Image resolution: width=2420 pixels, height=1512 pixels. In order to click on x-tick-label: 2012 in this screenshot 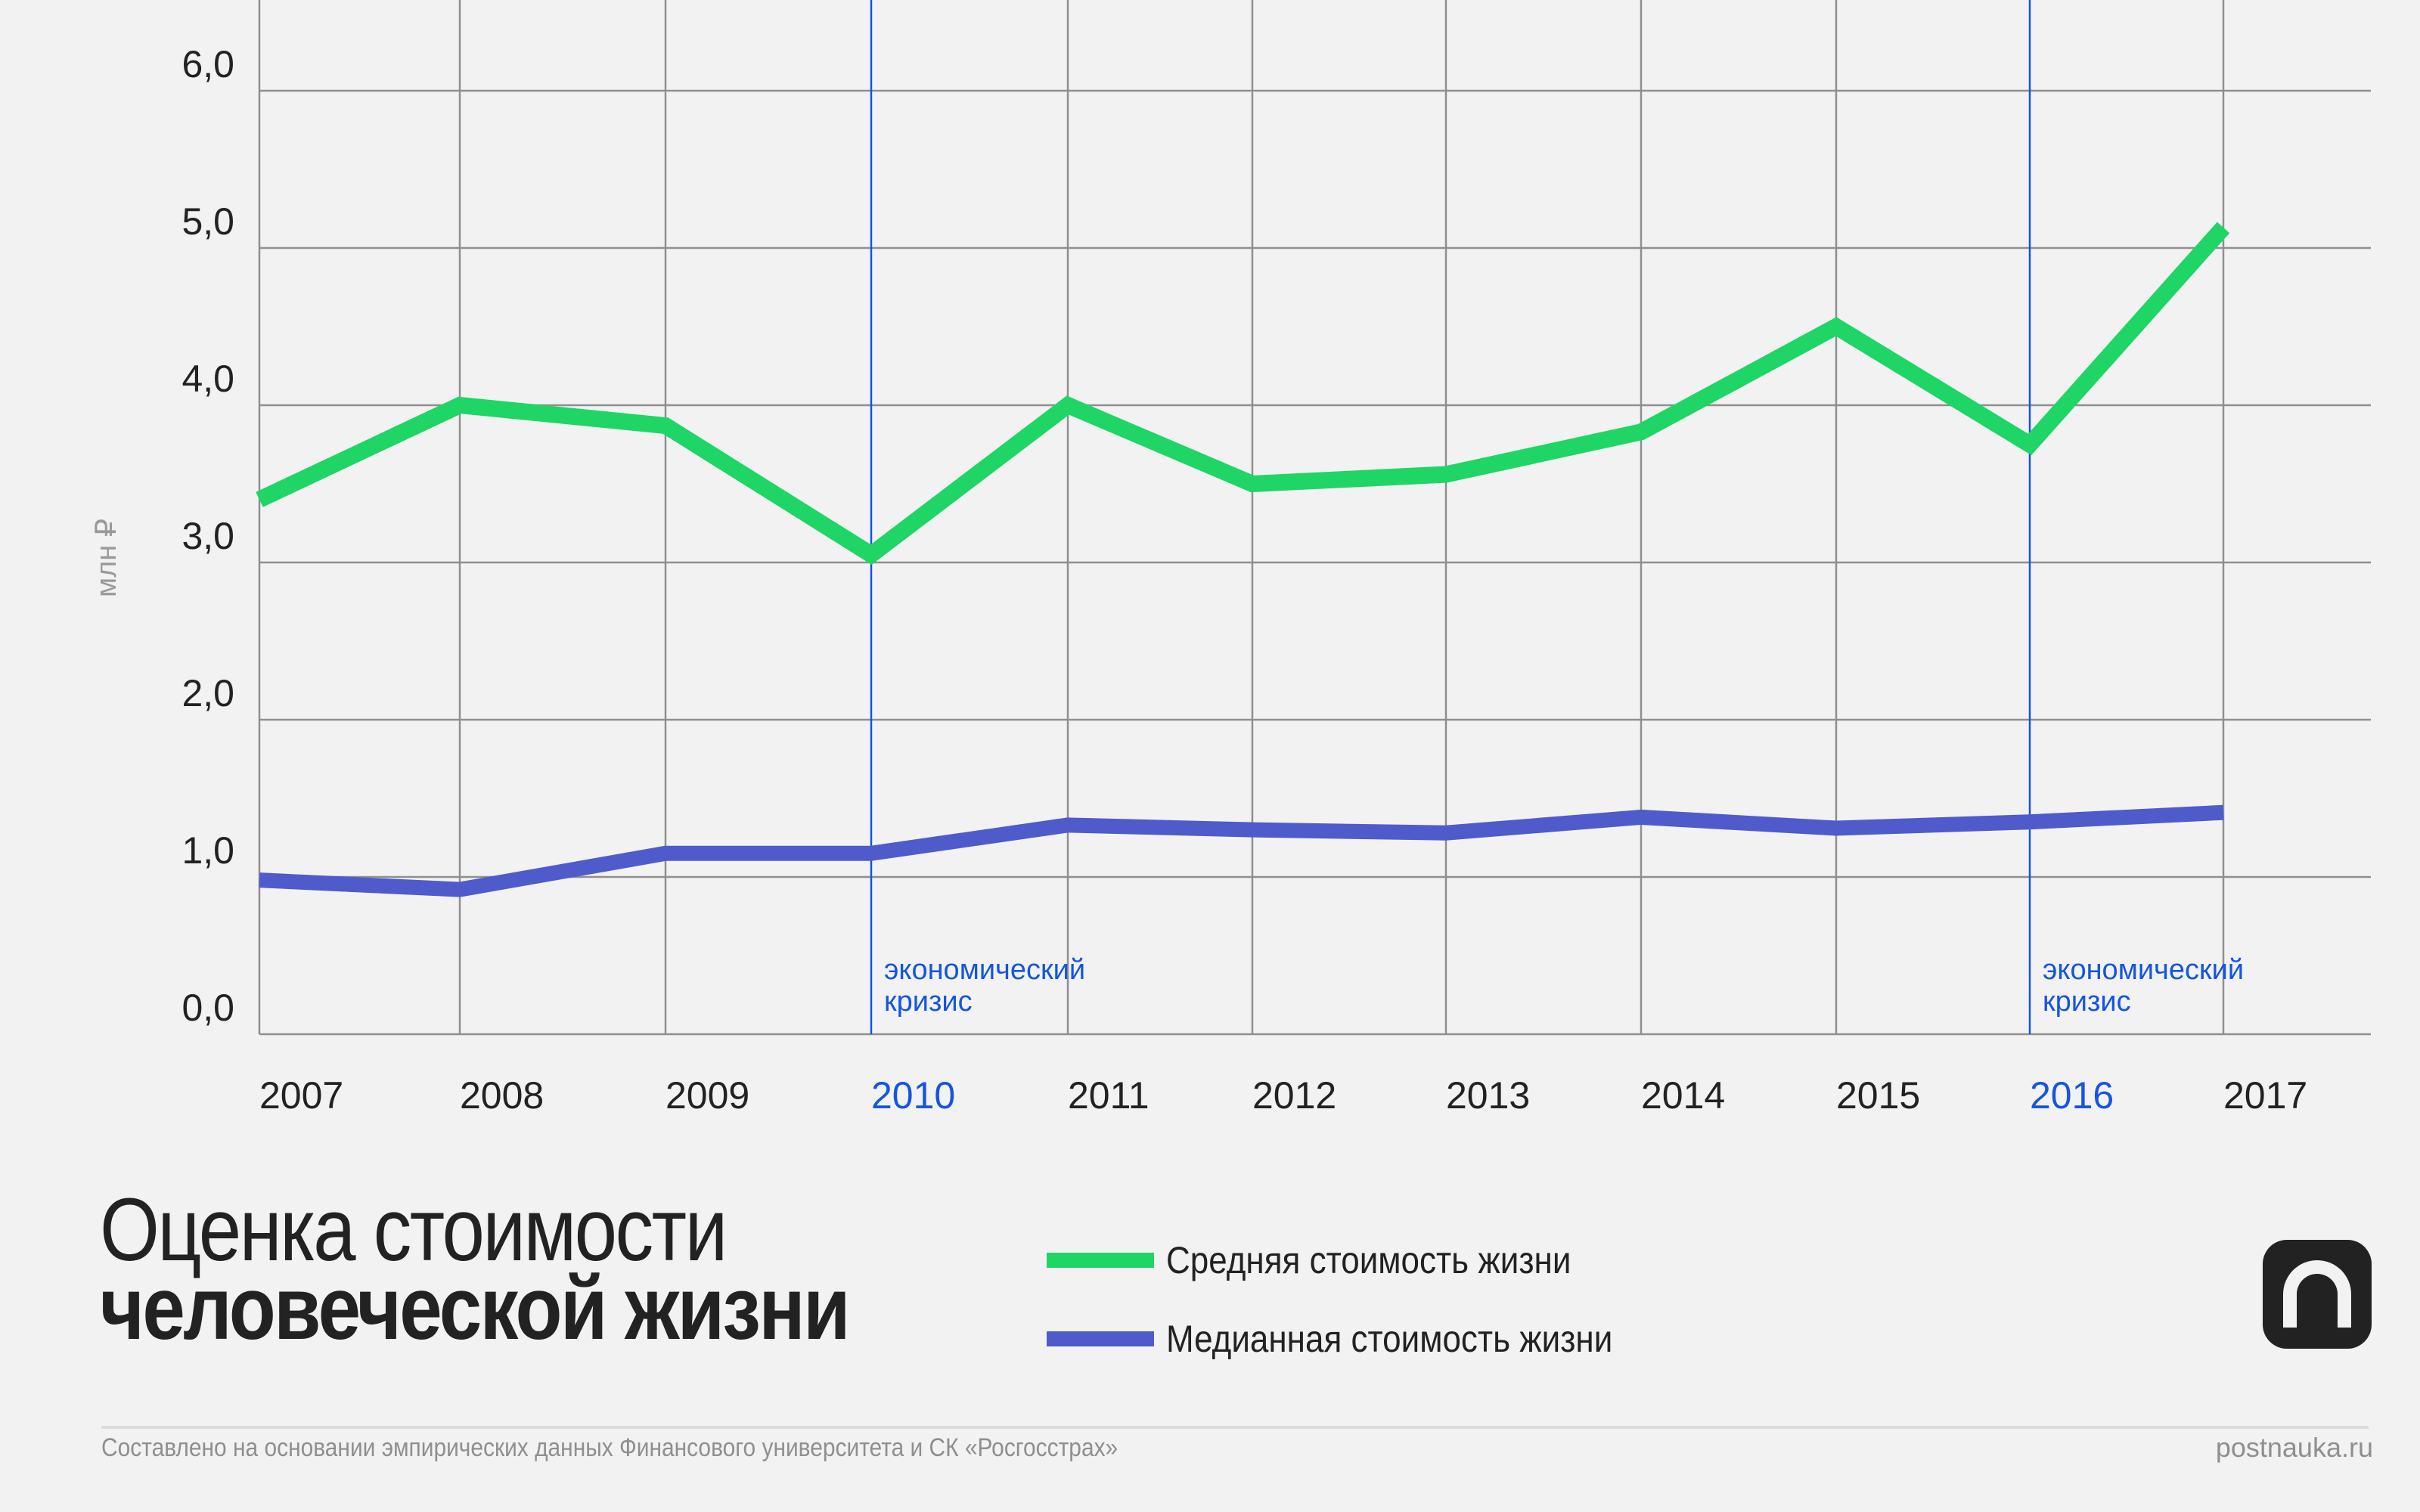, I will do `click(1294, 1095)`.